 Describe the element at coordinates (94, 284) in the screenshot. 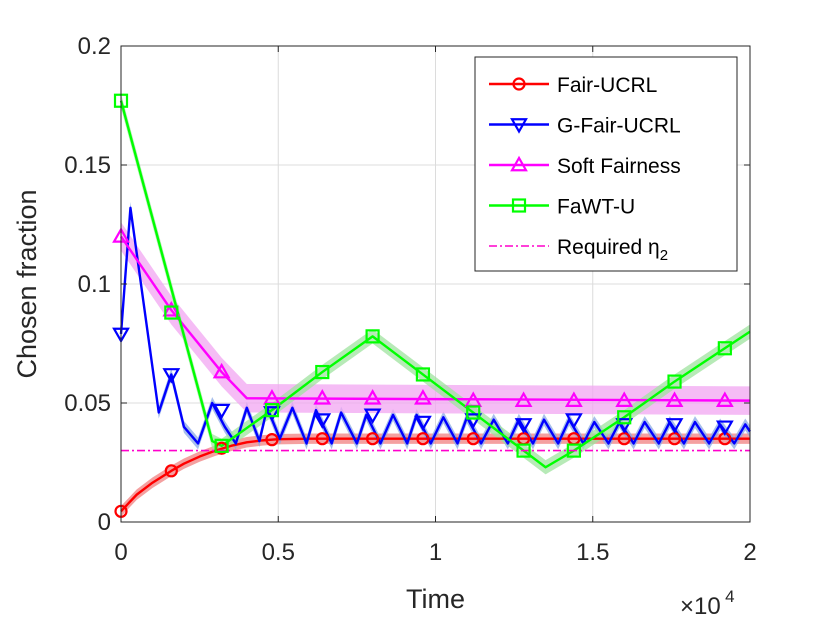

I see `y-tick-label: 0.1` at that location.